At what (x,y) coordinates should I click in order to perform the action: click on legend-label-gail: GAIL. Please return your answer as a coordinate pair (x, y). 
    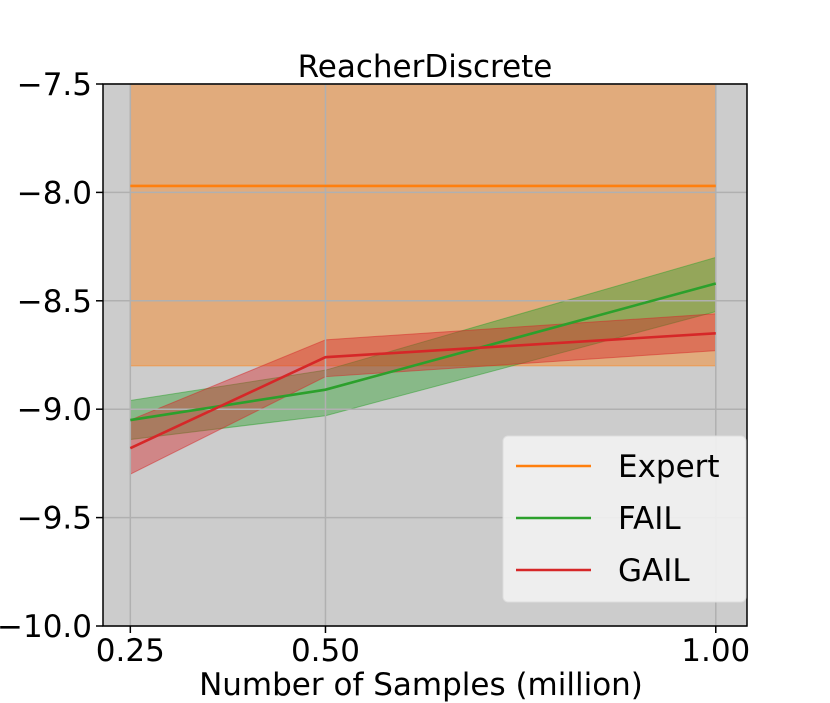
    Looking at the image, I should click on (654, 571).